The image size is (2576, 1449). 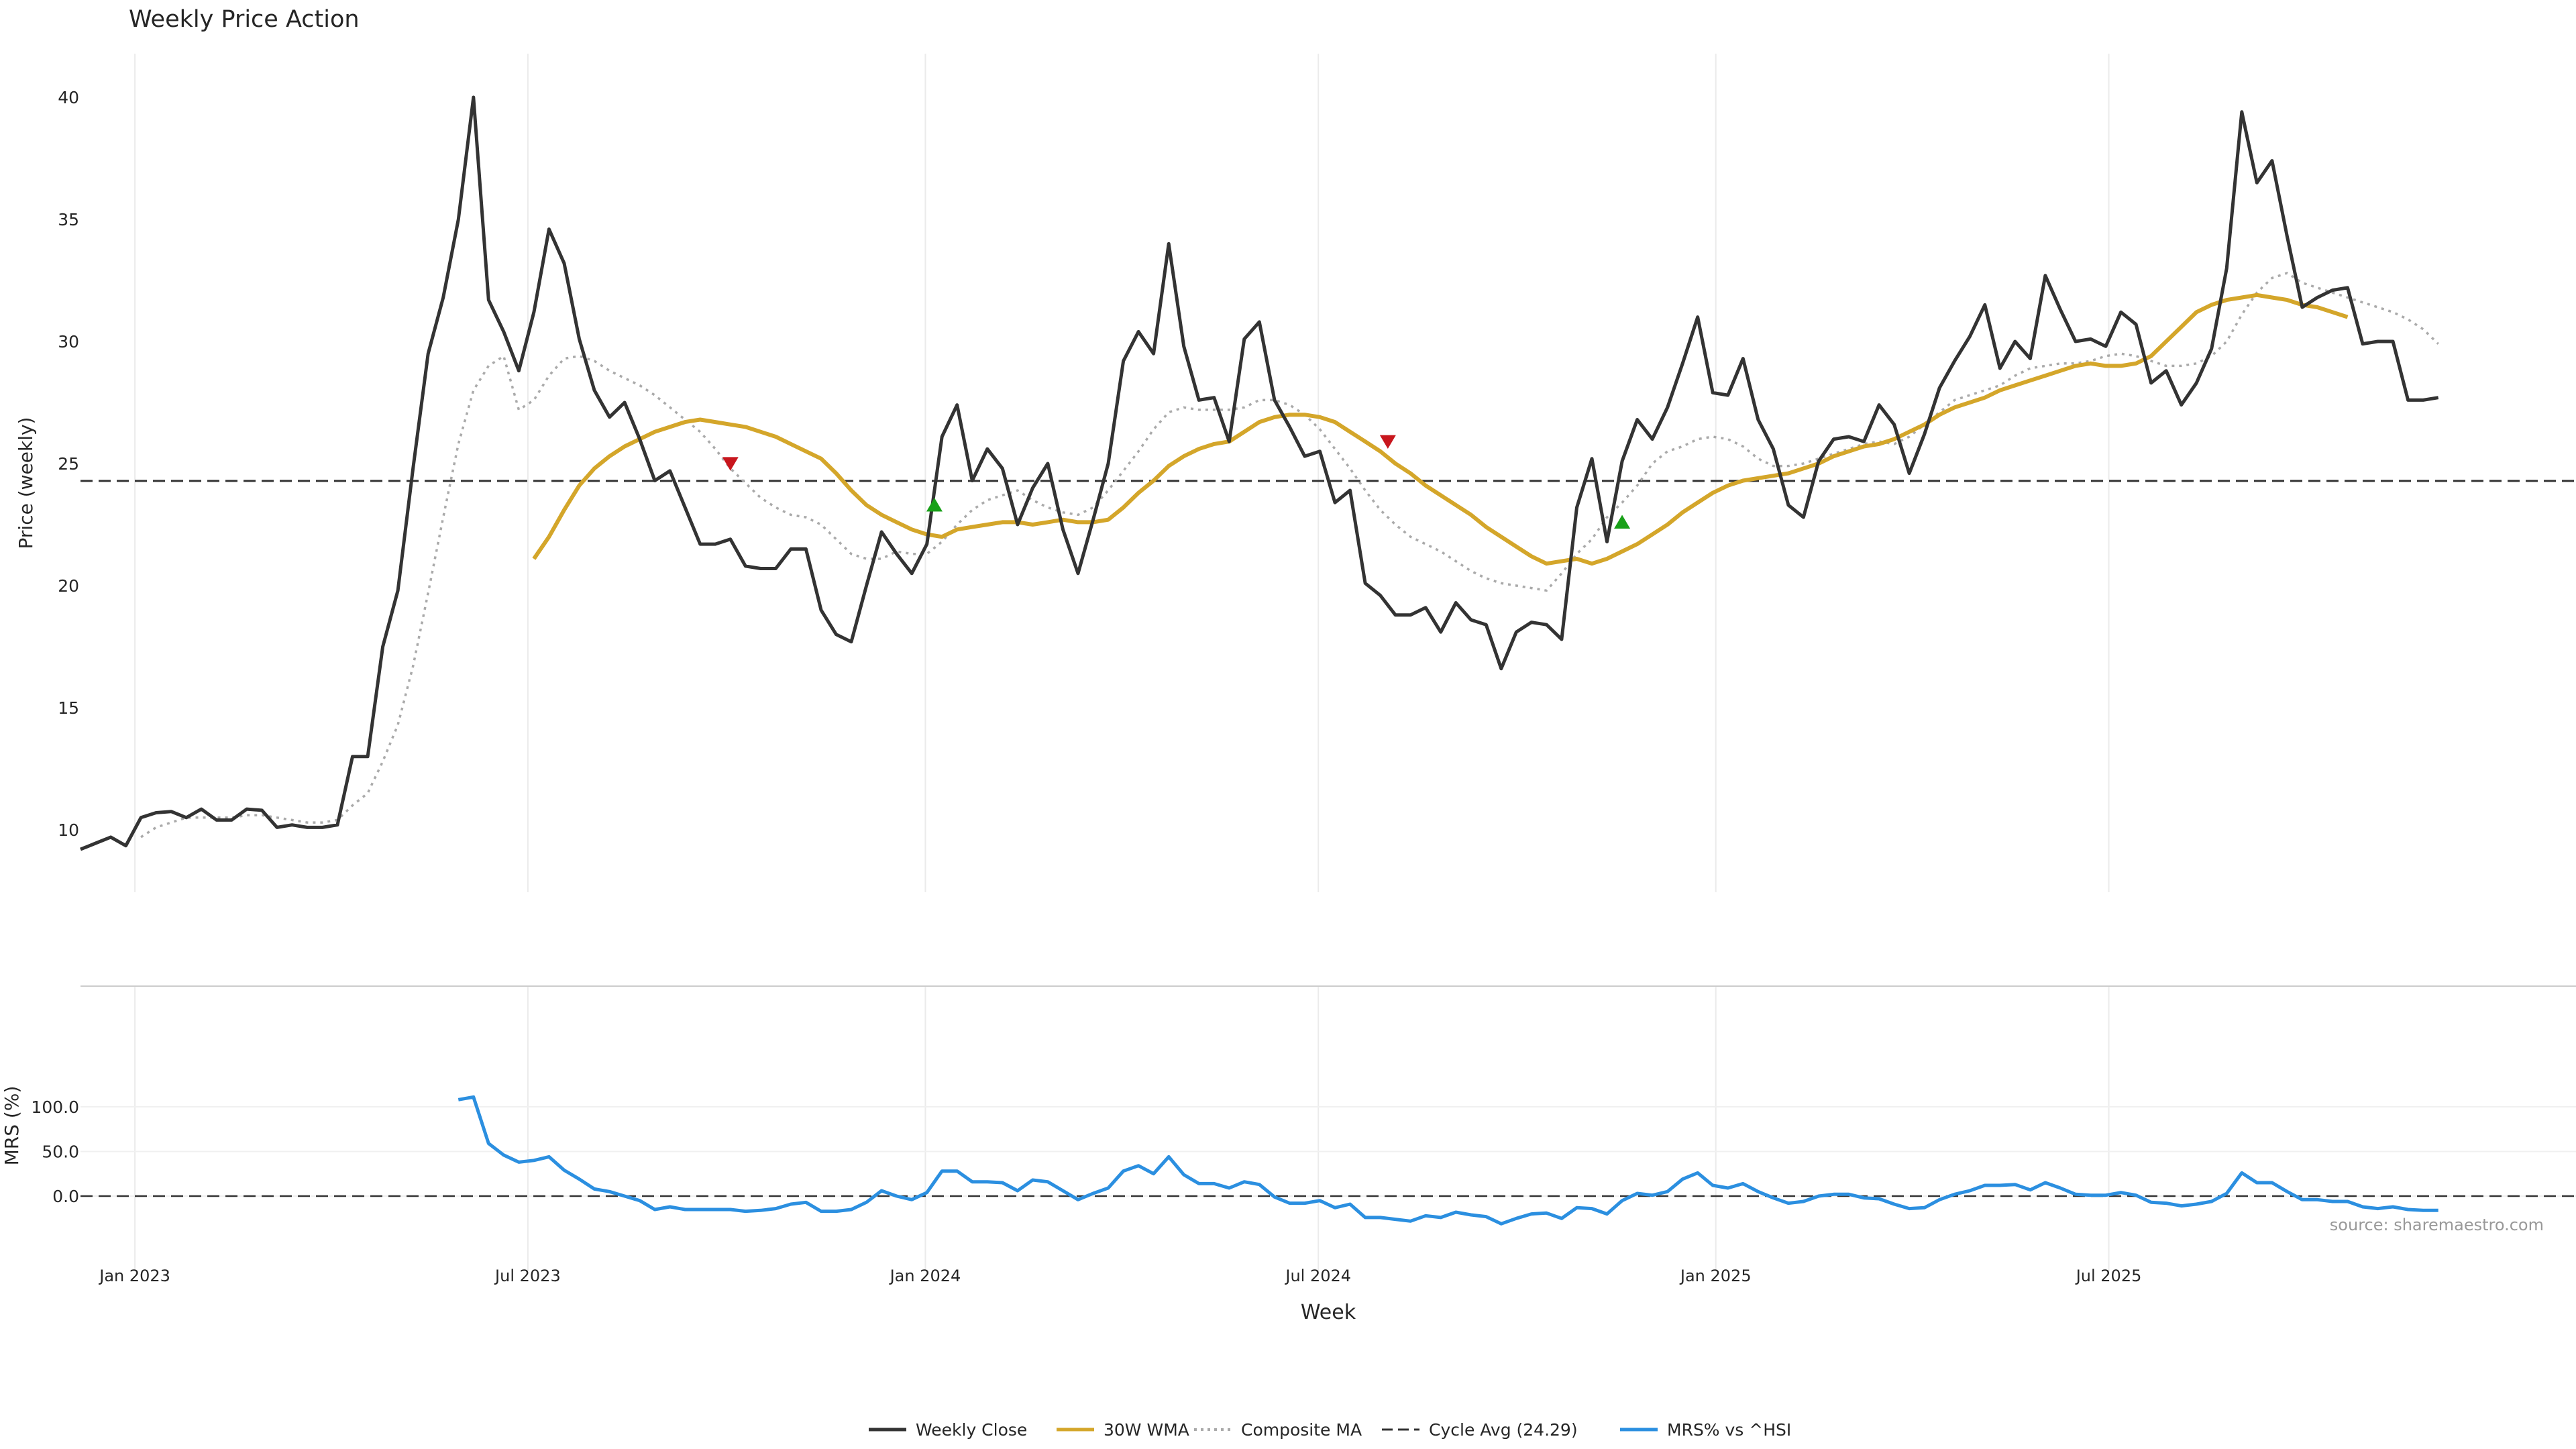 I want to click on price-y-tick-label: 10, so click(x=68, y=830).